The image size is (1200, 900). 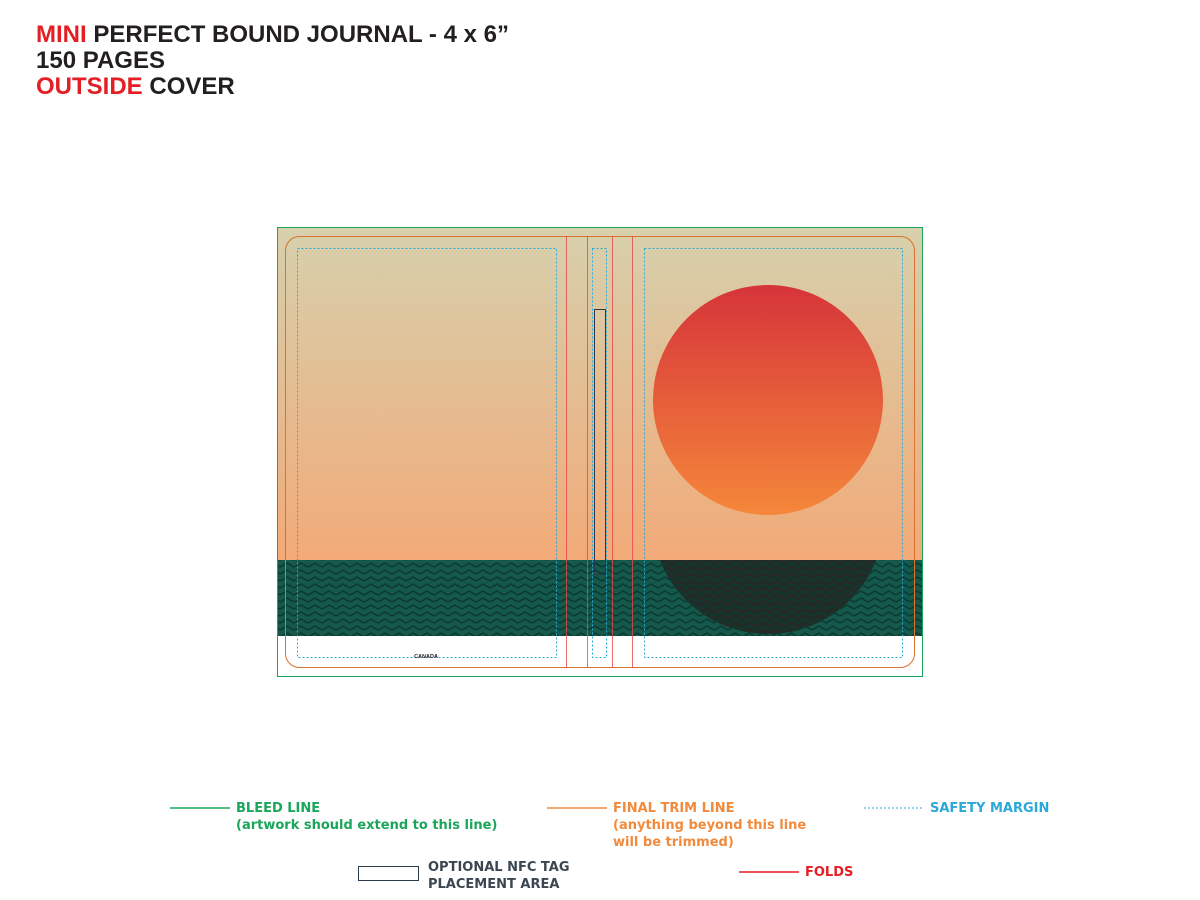 What do you see at coordinates (494, 884) in the screenshot?
I see `legend-nfc-label-2: PLACEMENT AREA` at bounding box center [494, 884].